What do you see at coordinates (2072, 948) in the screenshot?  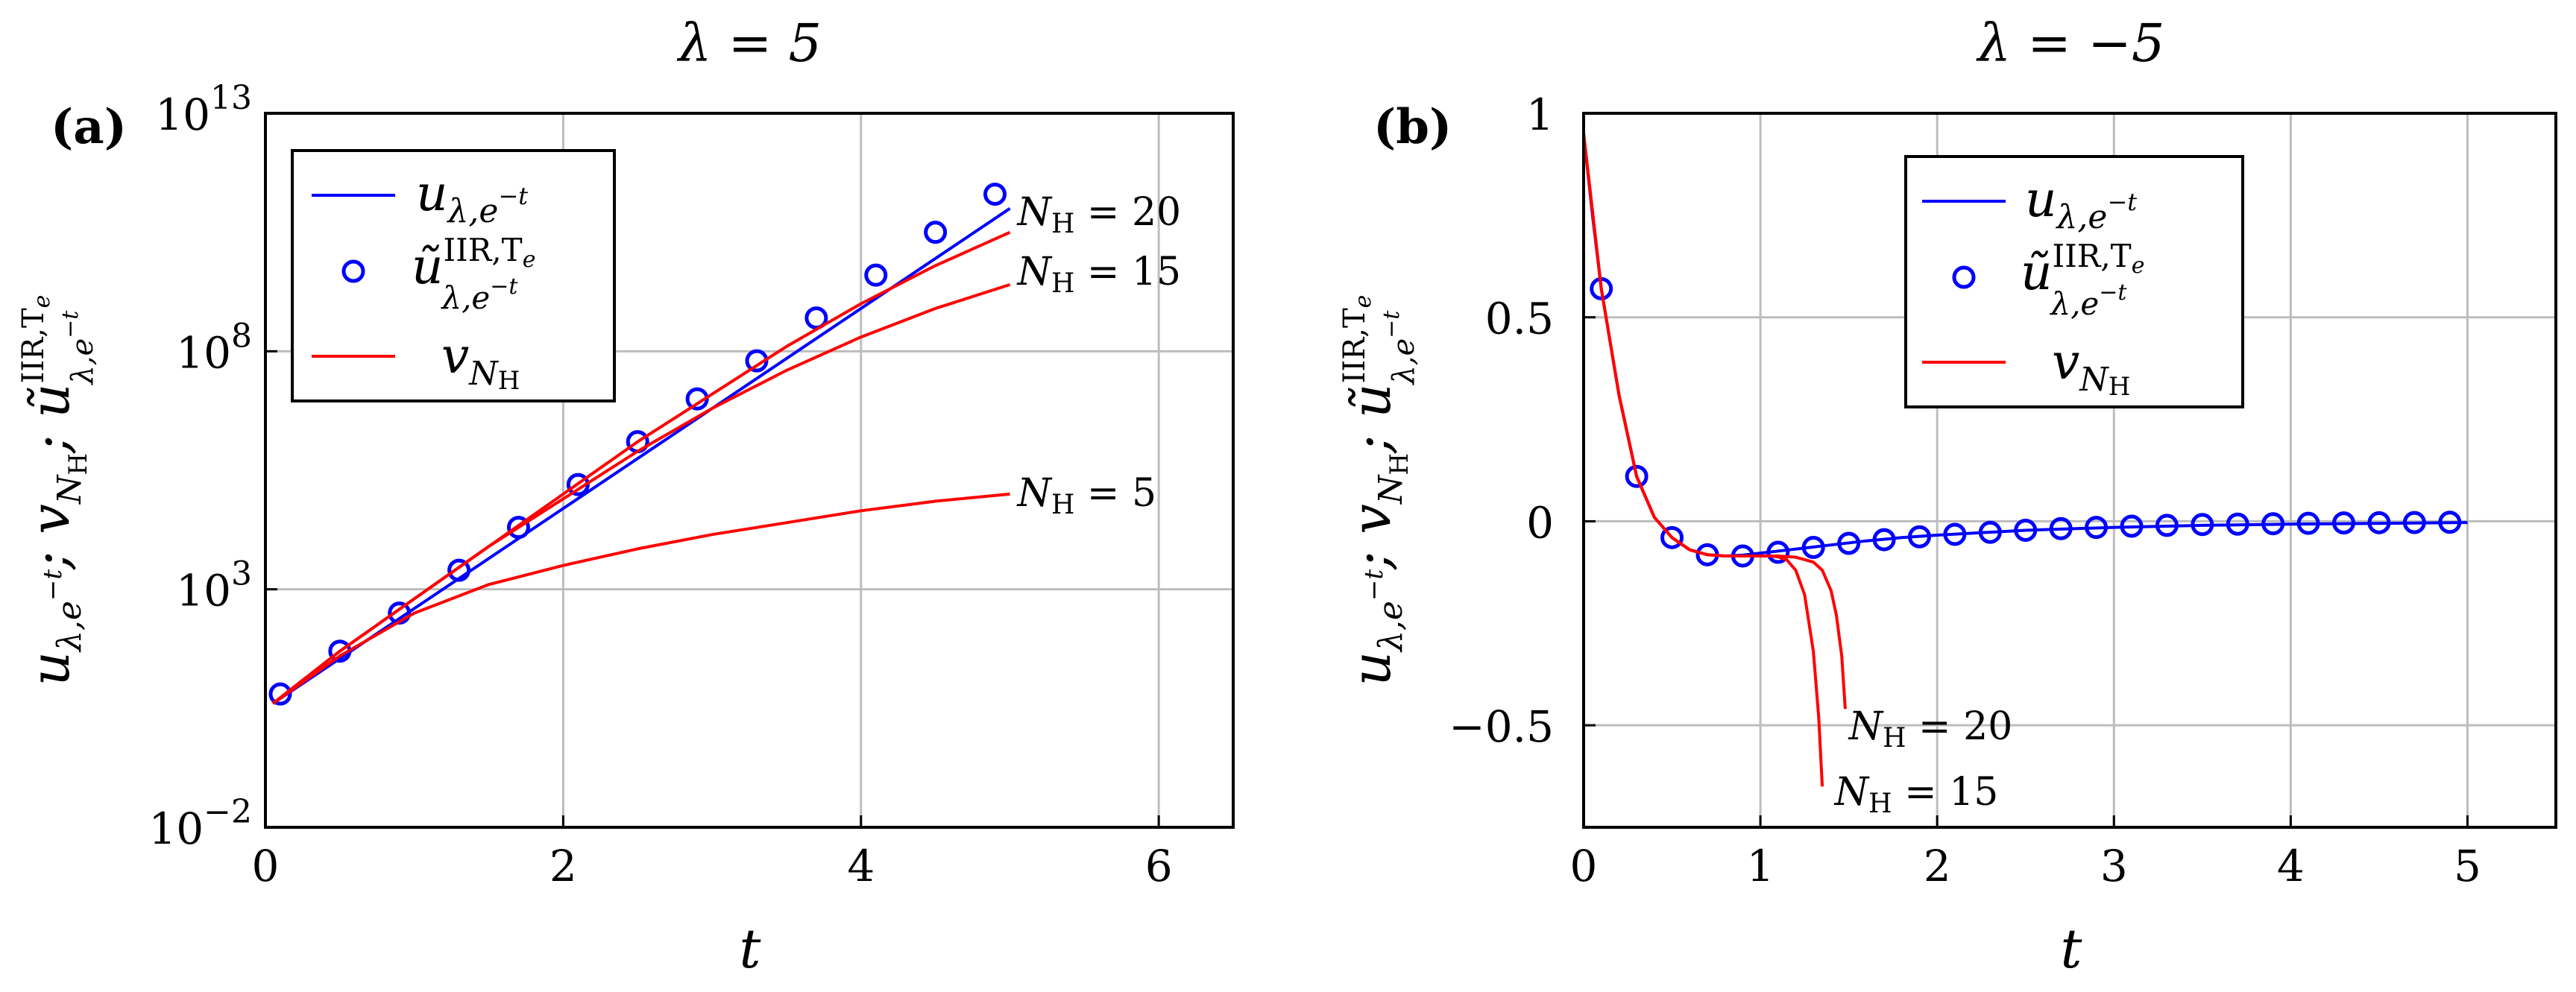 I see `panel-b-xlabel: t` at bounding box center [2072, 948].